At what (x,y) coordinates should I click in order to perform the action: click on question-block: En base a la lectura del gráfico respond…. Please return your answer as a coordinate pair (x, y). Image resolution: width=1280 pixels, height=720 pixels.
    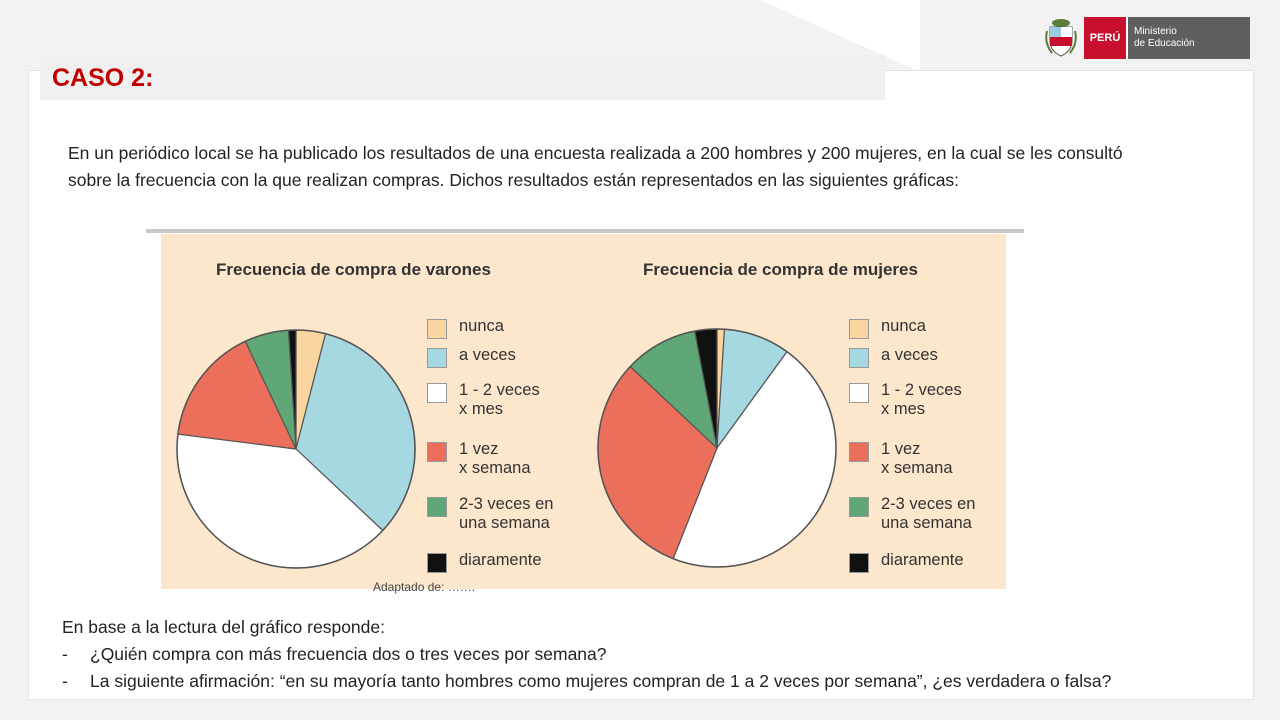
    Looking at the image, I should click on (612, 654).